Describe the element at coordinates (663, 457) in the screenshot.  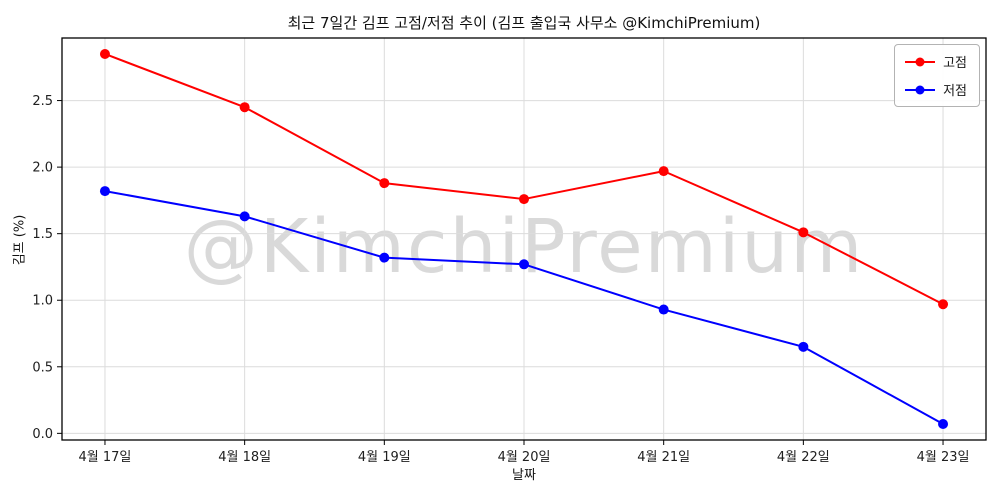
I see `x-tick-label: 4월 21일` at that location.